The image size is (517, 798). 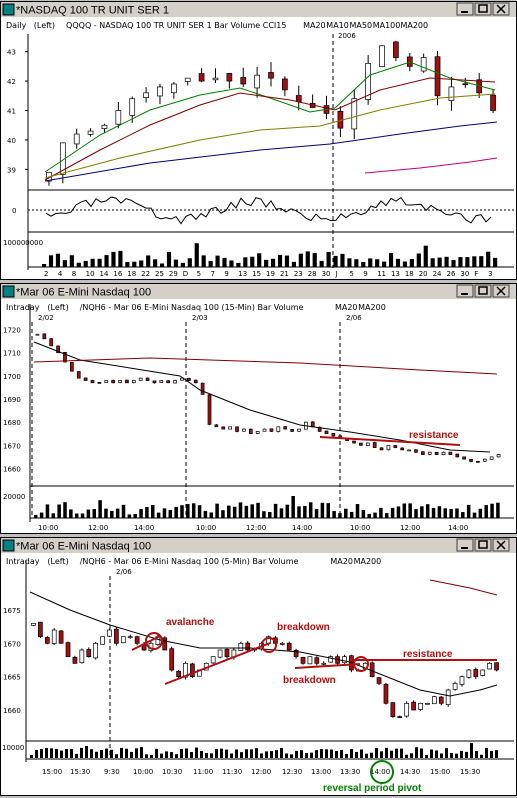 I want to click on close-icon, so click(x=501, y=545).